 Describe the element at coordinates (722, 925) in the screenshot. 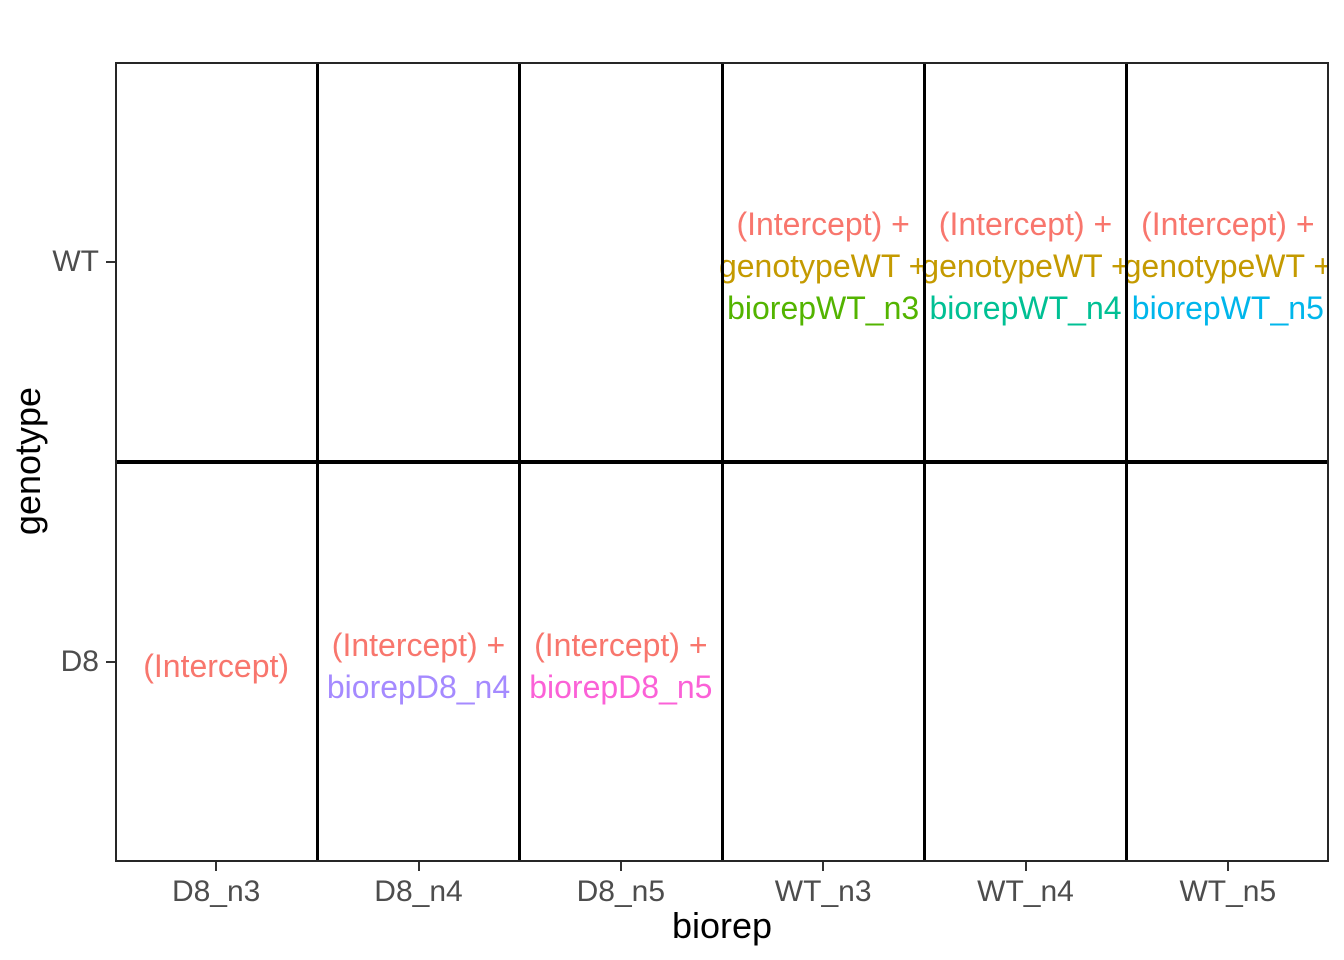

I see `x-axis-title: biorep` at that location.